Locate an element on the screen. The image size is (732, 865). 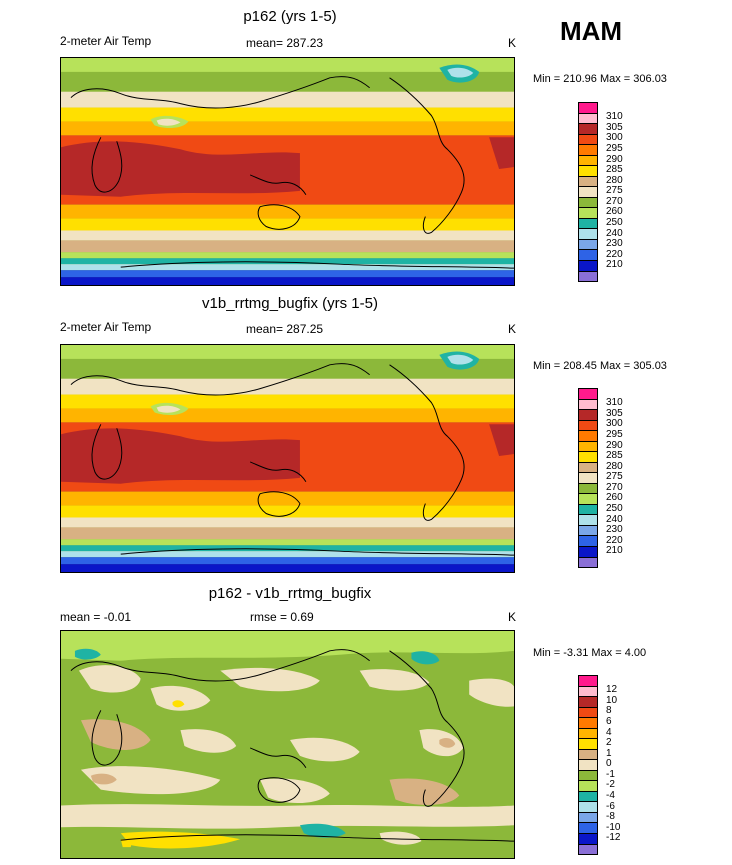
panel1-variable-label: 2-meter Air Temp is located at coordinates (106, 41).